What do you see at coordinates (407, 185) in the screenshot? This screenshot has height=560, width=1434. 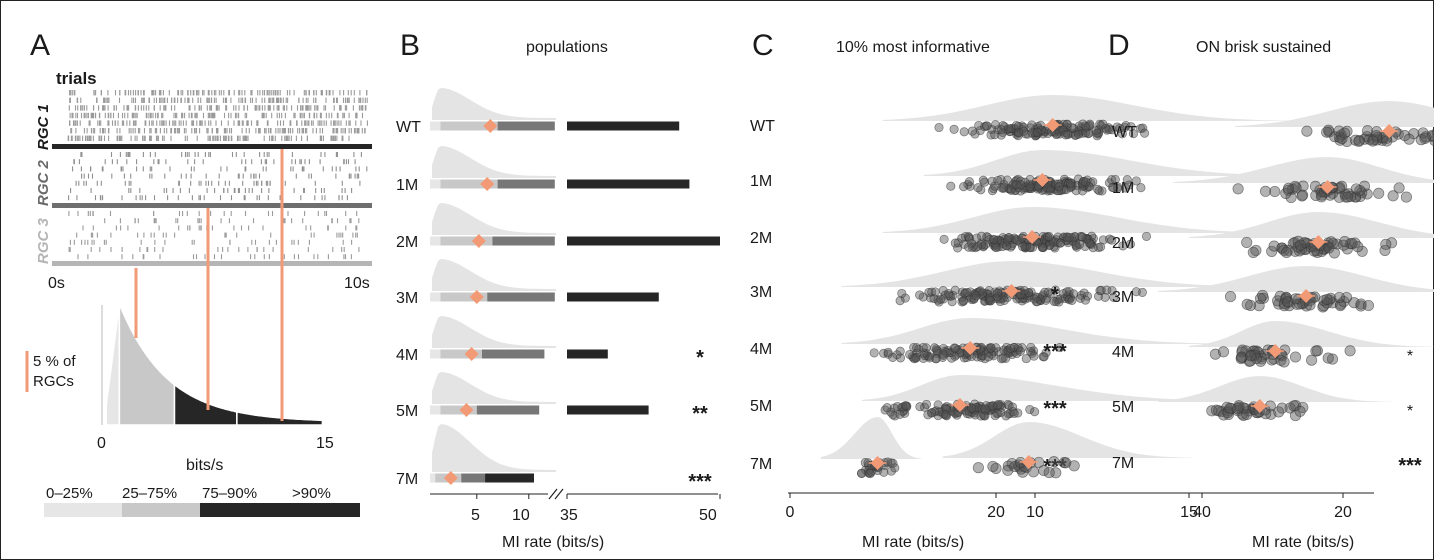 I see `group-label-1M: 1M` at bounding box center [407, 185].